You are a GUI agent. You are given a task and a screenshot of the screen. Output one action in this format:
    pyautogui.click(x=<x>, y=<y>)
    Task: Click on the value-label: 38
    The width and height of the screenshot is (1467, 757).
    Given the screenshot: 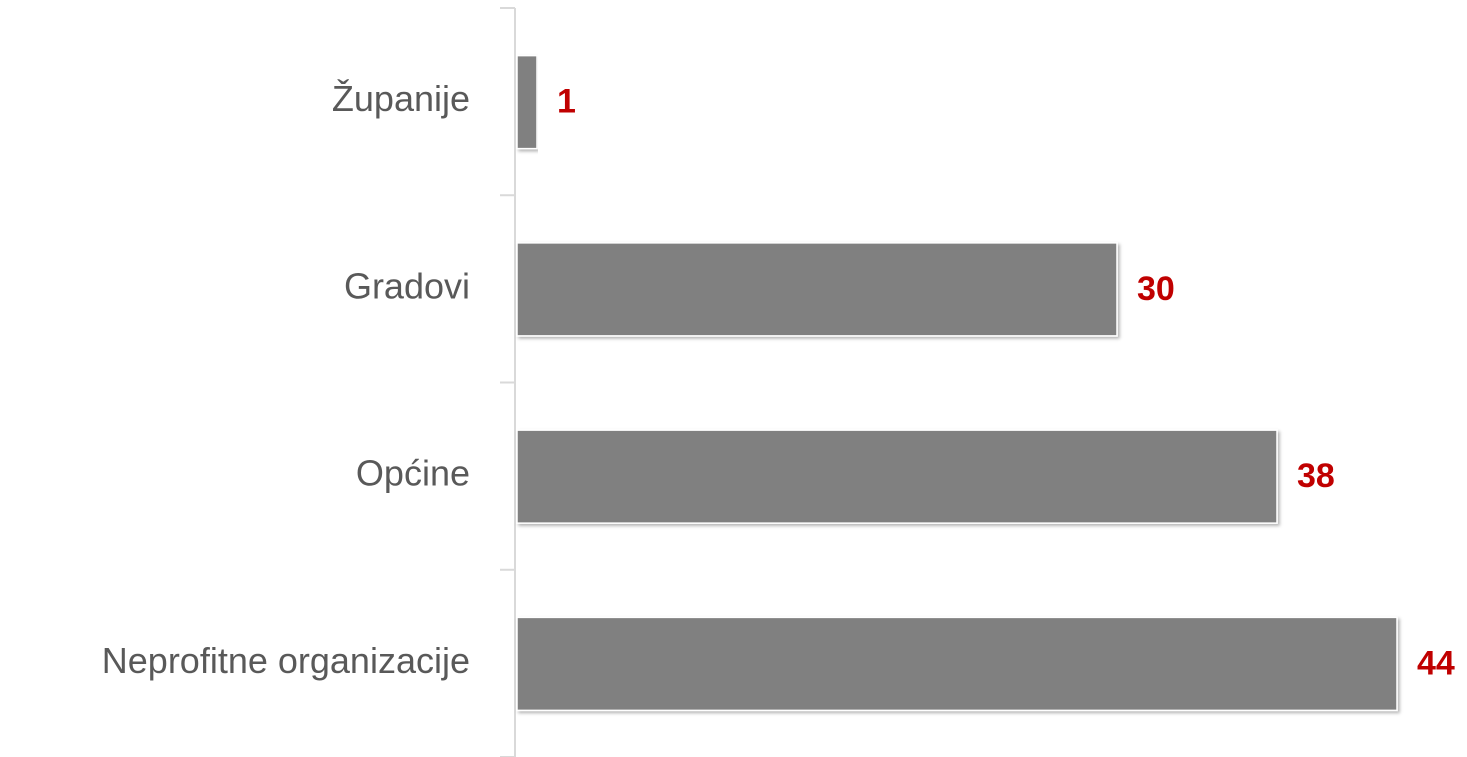 What is the action you would take?
    pyautogui.click(x=1316, y=476)
    